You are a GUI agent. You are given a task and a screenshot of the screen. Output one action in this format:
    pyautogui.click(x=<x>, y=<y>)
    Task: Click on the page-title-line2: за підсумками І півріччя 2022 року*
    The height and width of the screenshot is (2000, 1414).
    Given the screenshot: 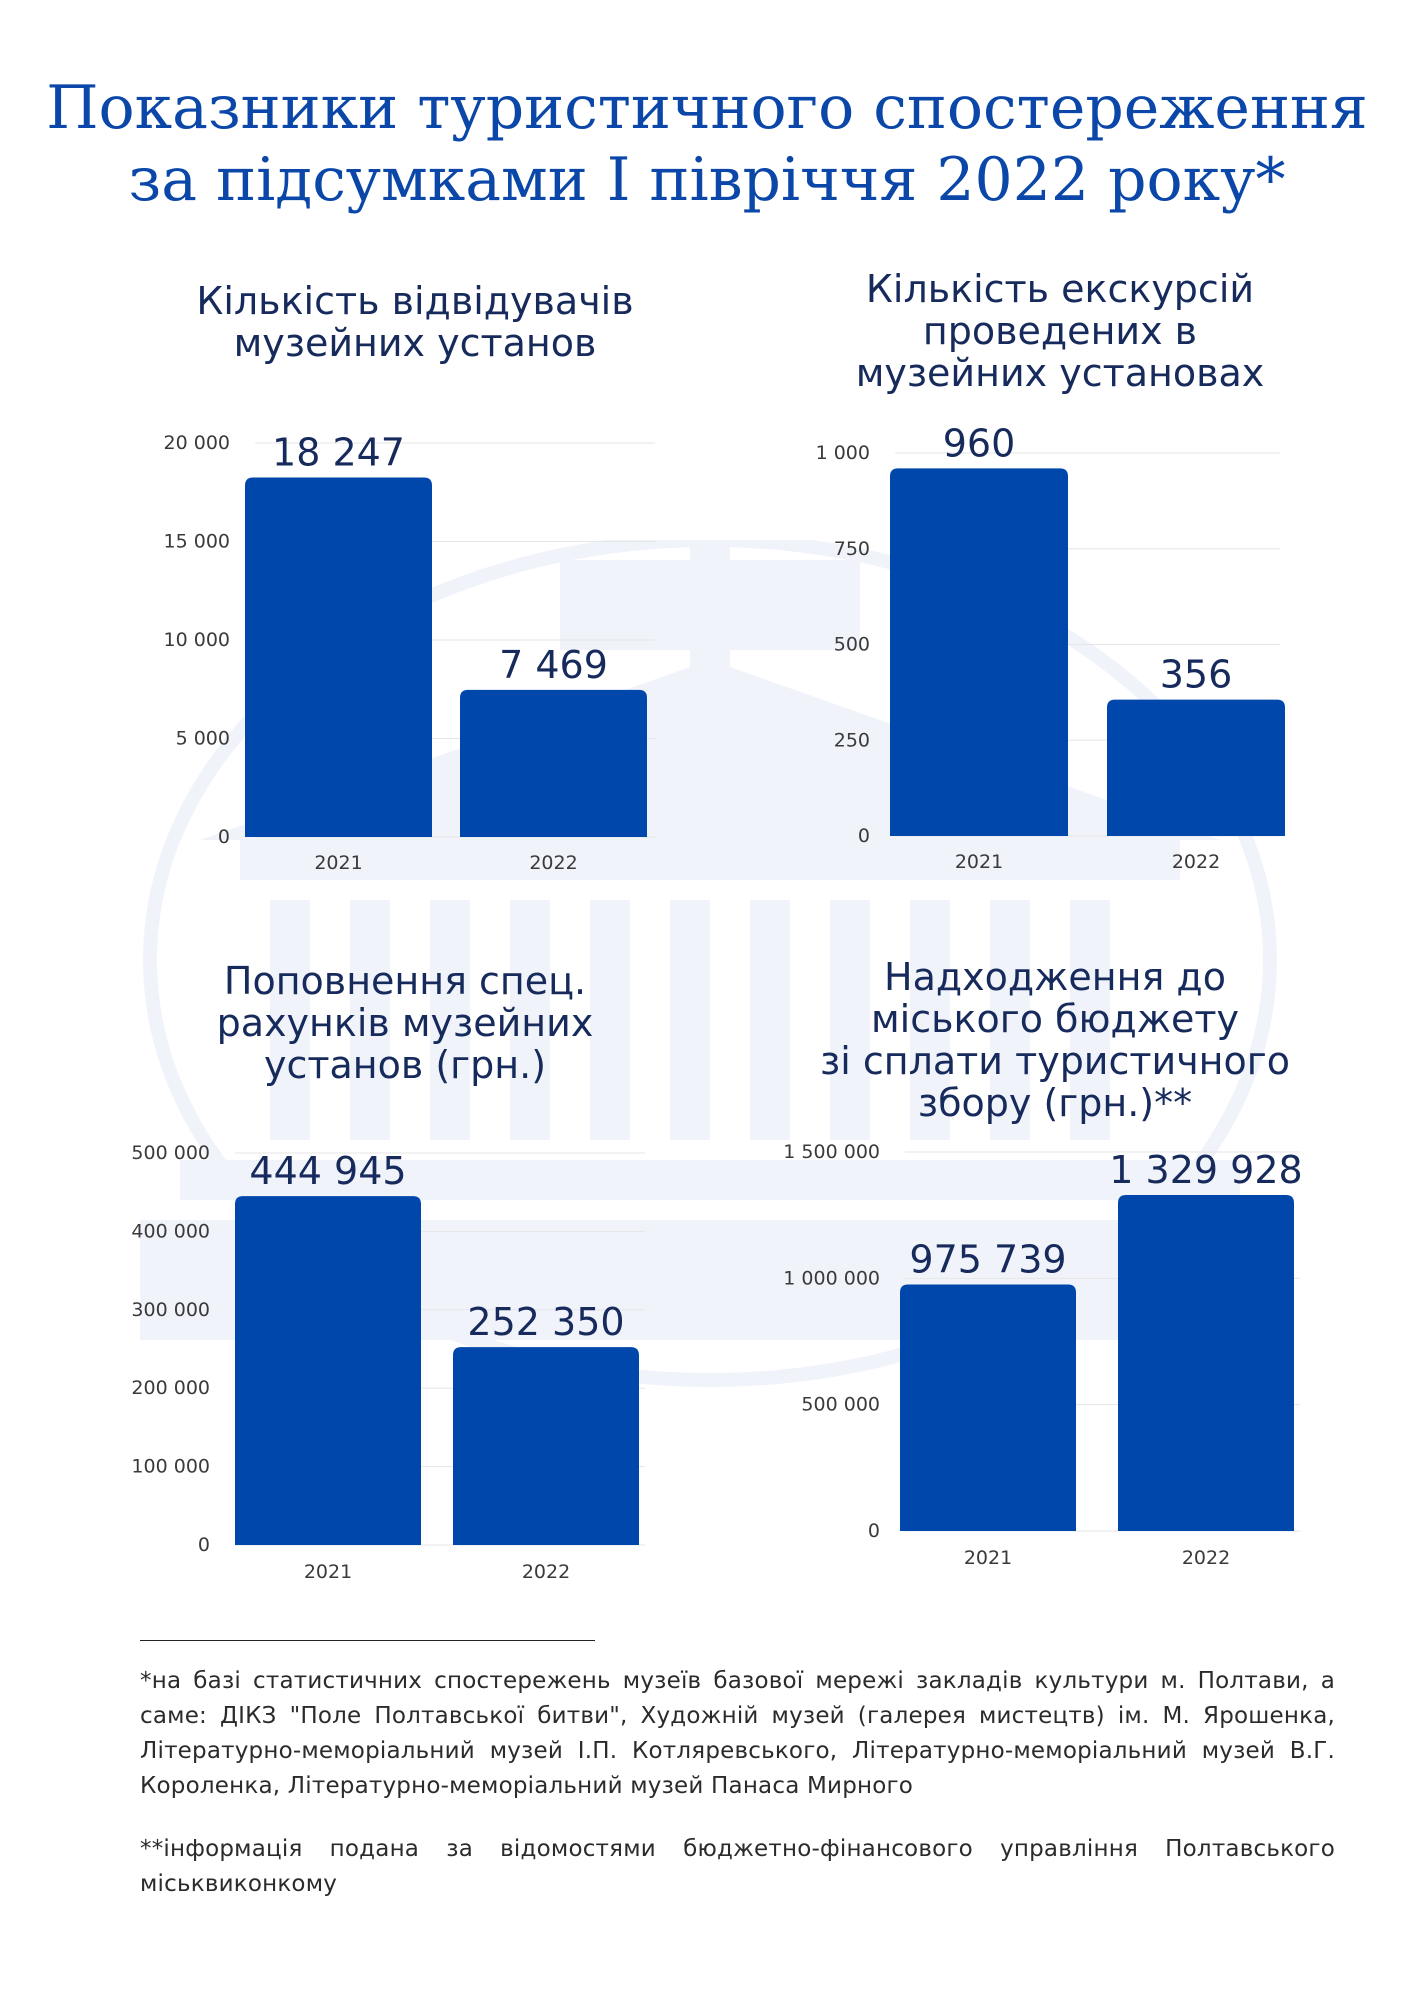 What is the action you would take?
    pyautogui.click(x=707, y=180)
    